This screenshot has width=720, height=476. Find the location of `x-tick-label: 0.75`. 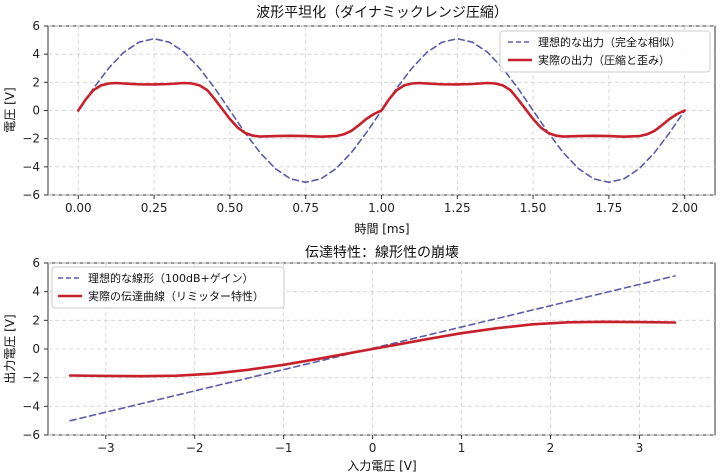

x-tick-label: 0.75 is located at coordinates (305, 208).